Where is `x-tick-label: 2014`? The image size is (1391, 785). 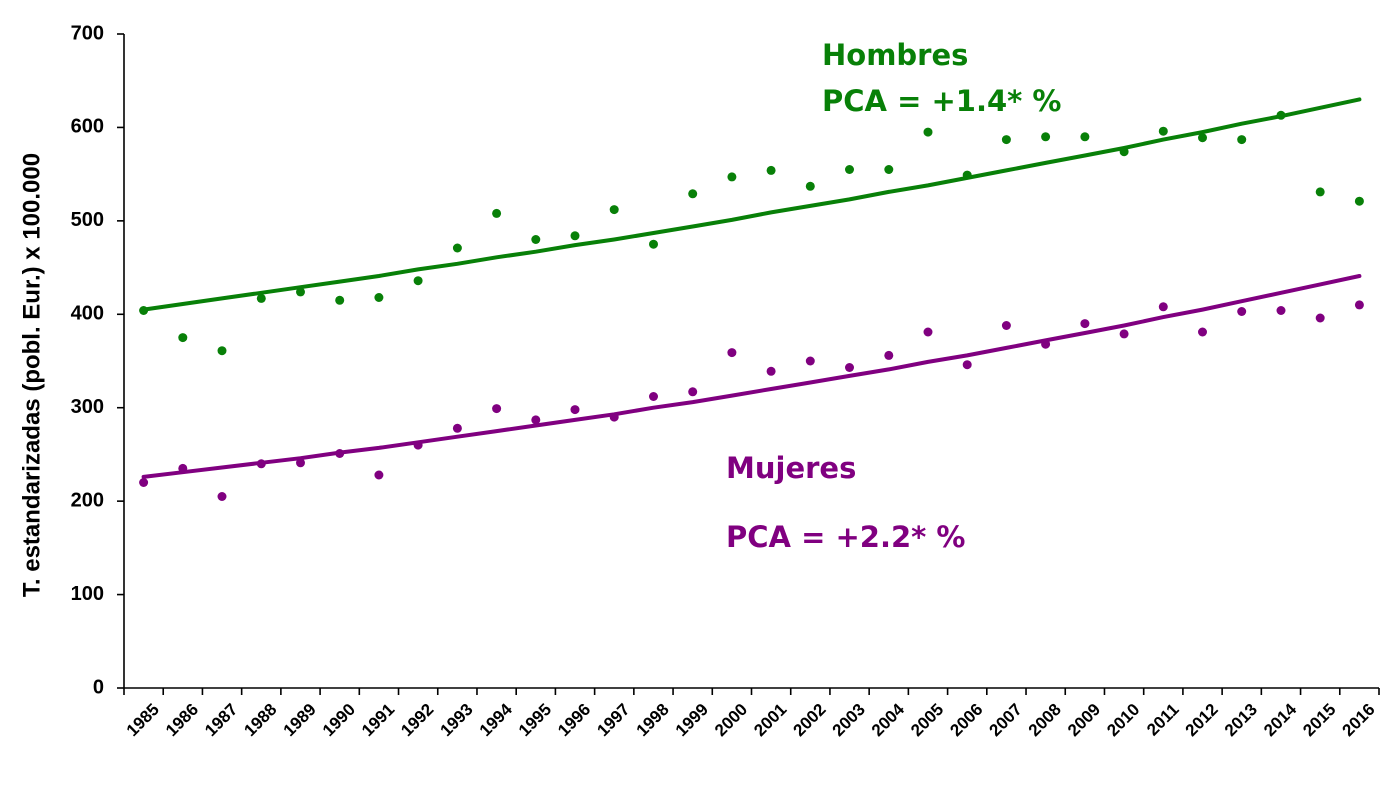 x-tick-label: 2014 is located at coordinates (1280, 719).